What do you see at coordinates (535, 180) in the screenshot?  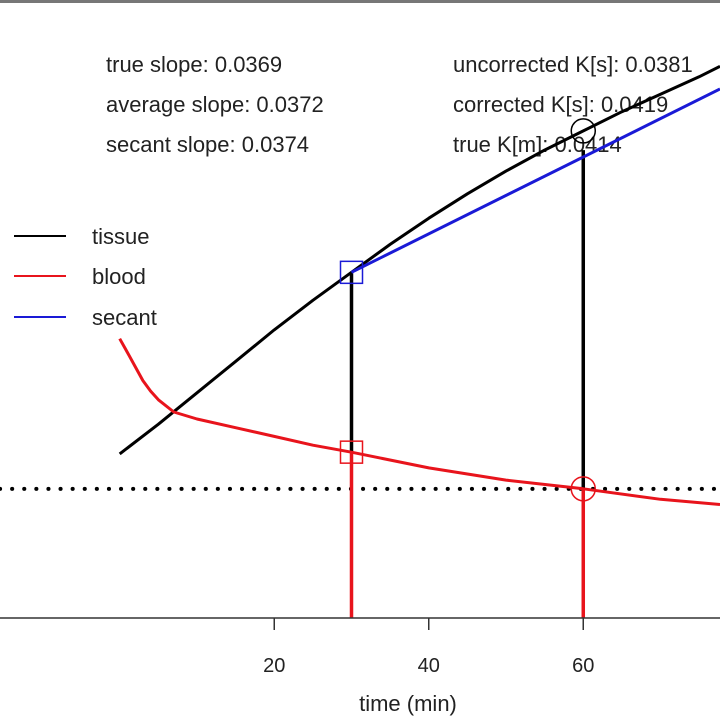 I see `series-line-secant` at bounding box center [535, 180].